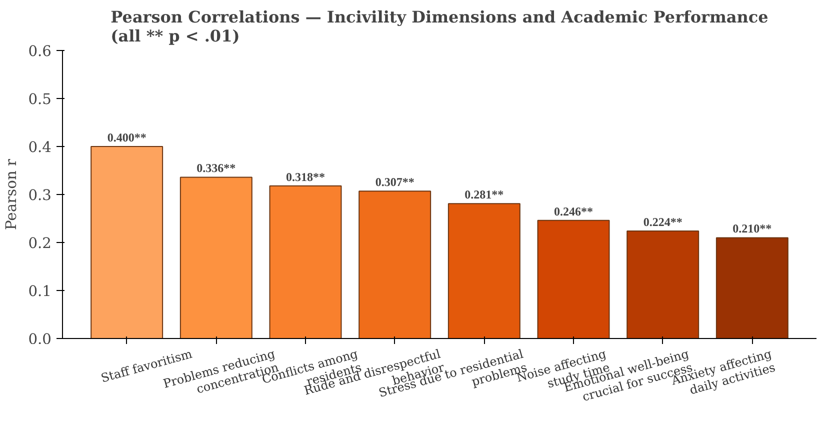  I want to click on y-tick-label: 0.0, so click(40, 339).